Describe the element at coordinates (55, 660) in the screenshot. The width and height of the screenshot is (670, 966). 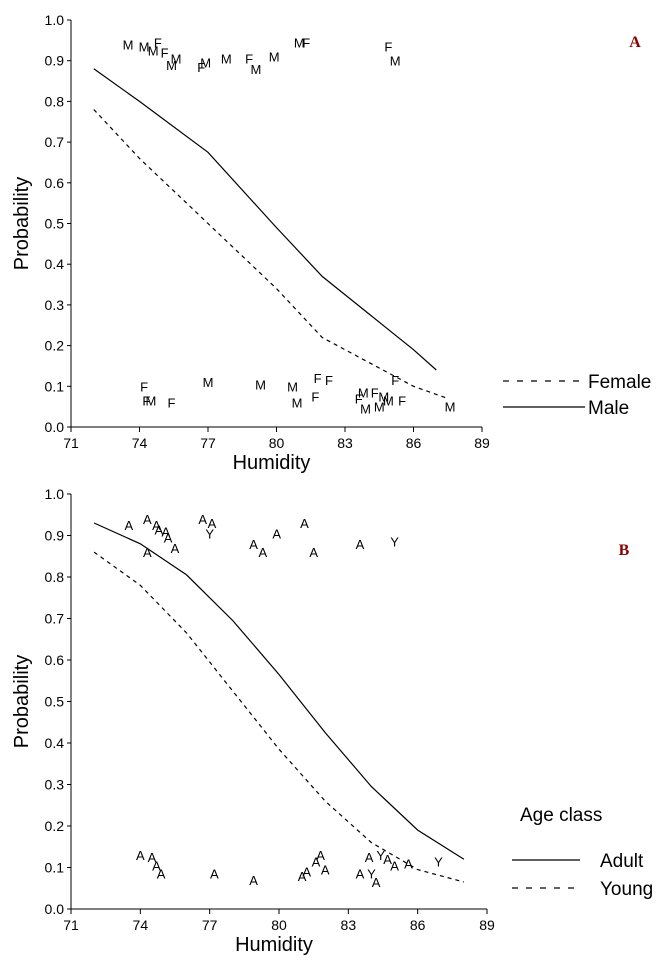
I see `y-tick-label: 0.6` at that location.